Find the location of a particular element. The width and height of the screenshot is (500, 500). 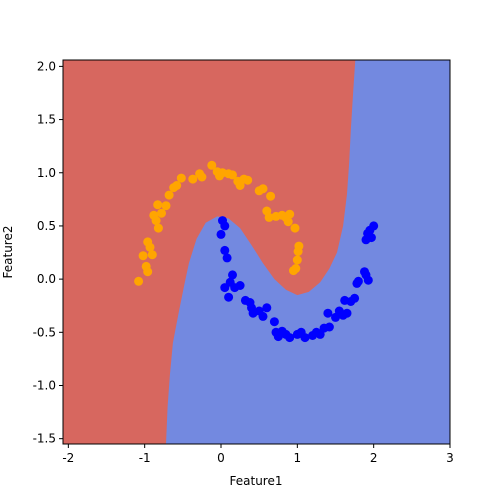

y-axis: -1.5 -1.0 -0.5 0.0 0.5 1.0 1.5 2.0 is located at coordinates (48, 252).